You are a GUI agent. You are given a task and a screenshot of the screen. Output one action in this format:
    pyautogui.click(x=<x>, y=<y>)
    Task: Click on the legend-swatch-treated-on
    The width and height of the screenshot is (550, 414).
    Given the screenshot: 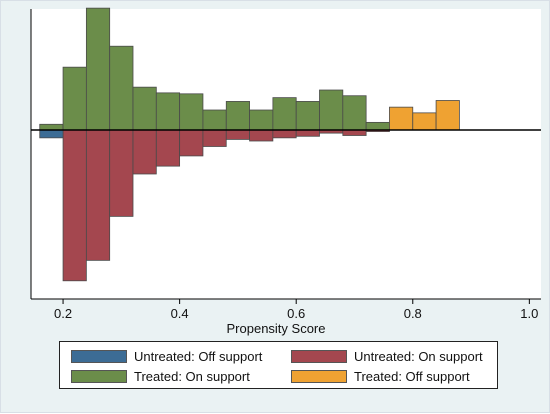 What is the action you would take?
    pyautogui.click(x=99, y=376)
    